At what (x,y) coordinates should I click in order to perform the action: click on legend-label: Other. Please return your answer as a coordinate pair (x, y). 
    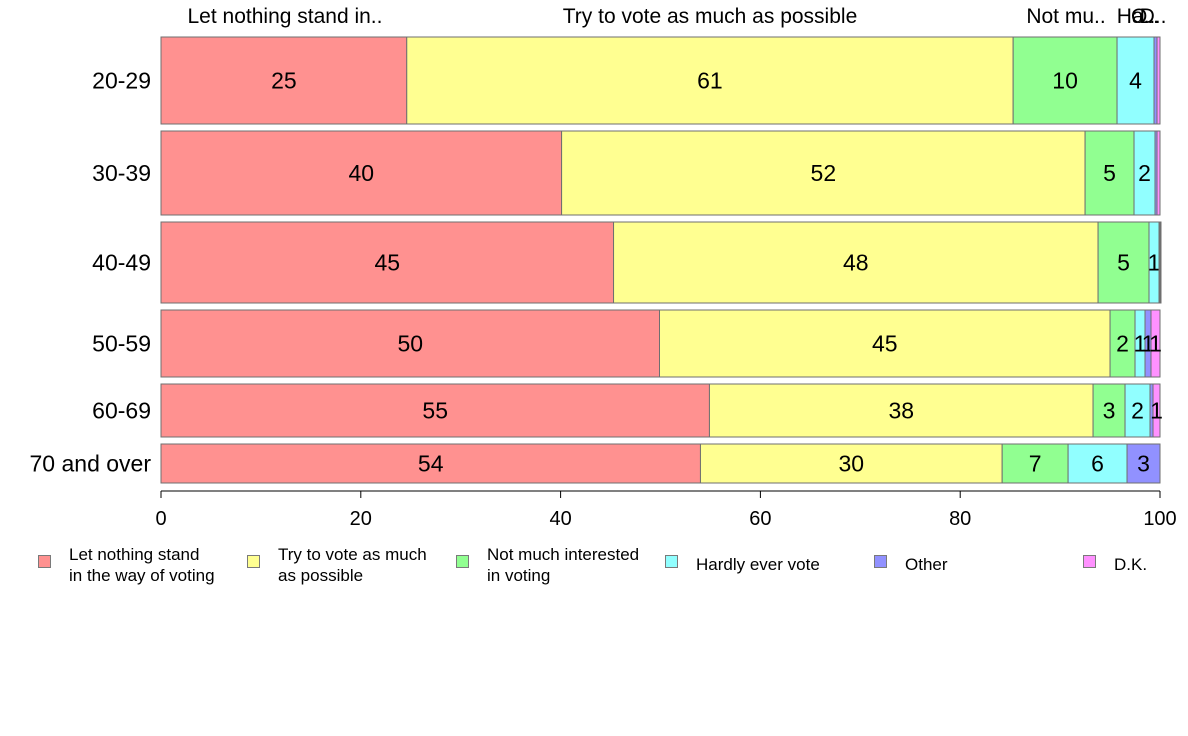
    Looking at the image, I should click on (926, 564).